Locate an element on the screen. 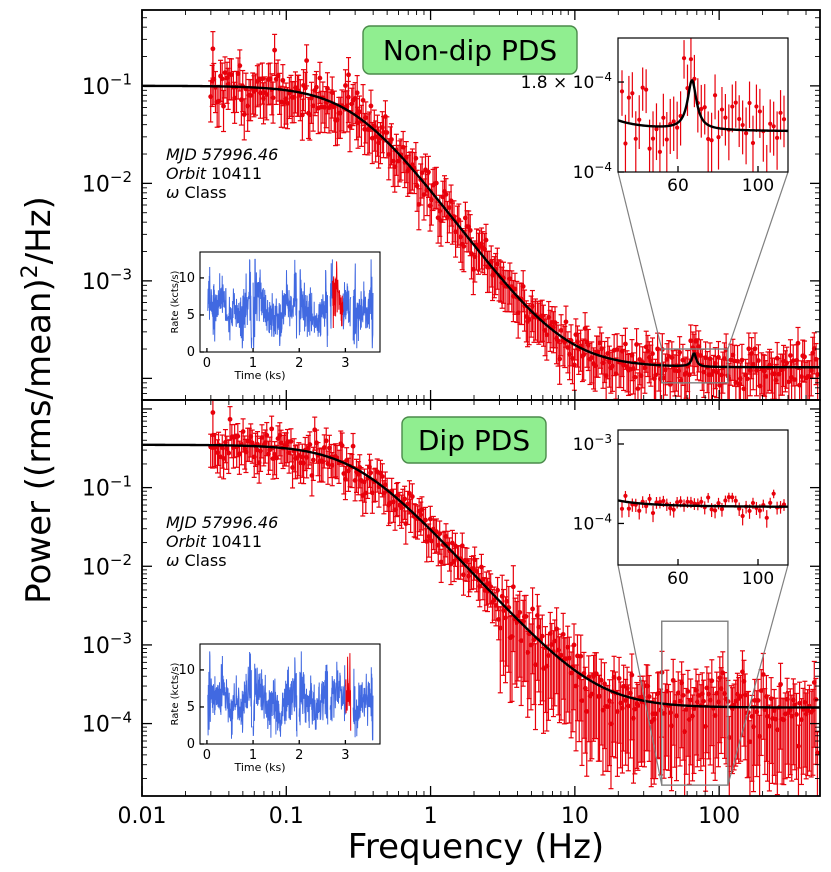  figure-xlabel: Frequency (Hz) is located at coordinates (476, 847).